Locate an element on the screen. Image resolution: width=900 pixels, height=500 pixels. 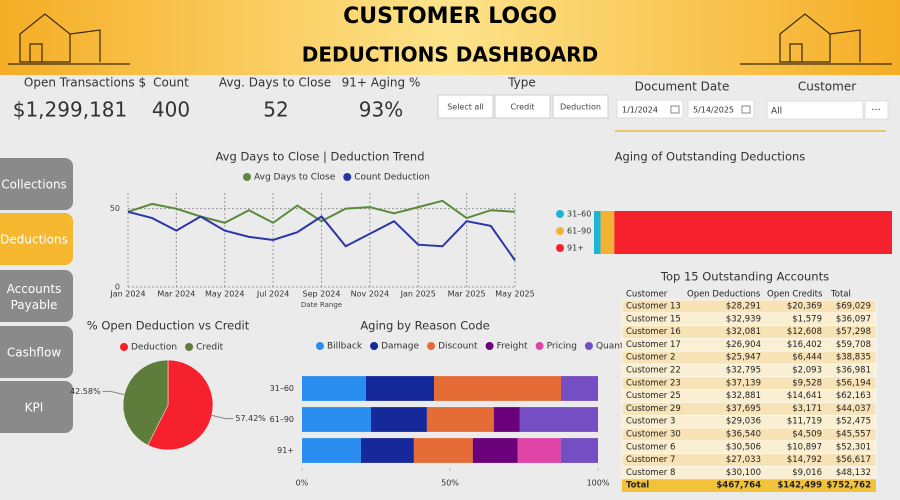
kpi-value: 400 is located at coordinates (171, 110).